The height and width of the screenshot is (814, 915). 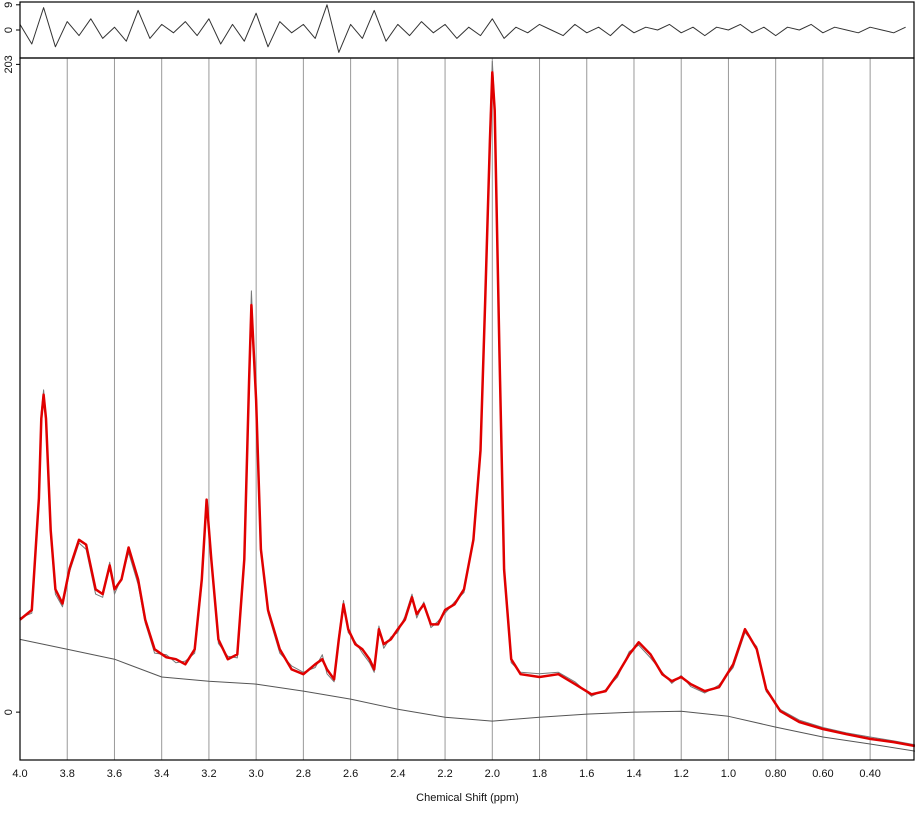 What do you see at coordinates (633, 774) in the screenshot?
I see `x-tick-label: 1.4` at bounding box center [633, 774].